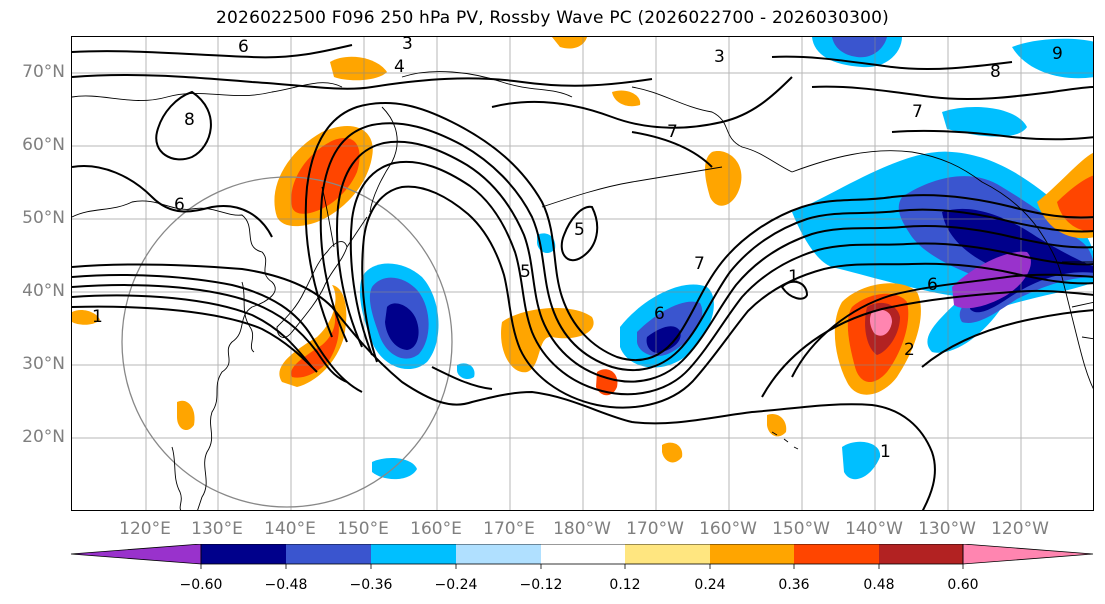 The height and width of the screenshot is (604, 1105). I want to click on contour-label-8-siberia: 8, so click(189, 120).